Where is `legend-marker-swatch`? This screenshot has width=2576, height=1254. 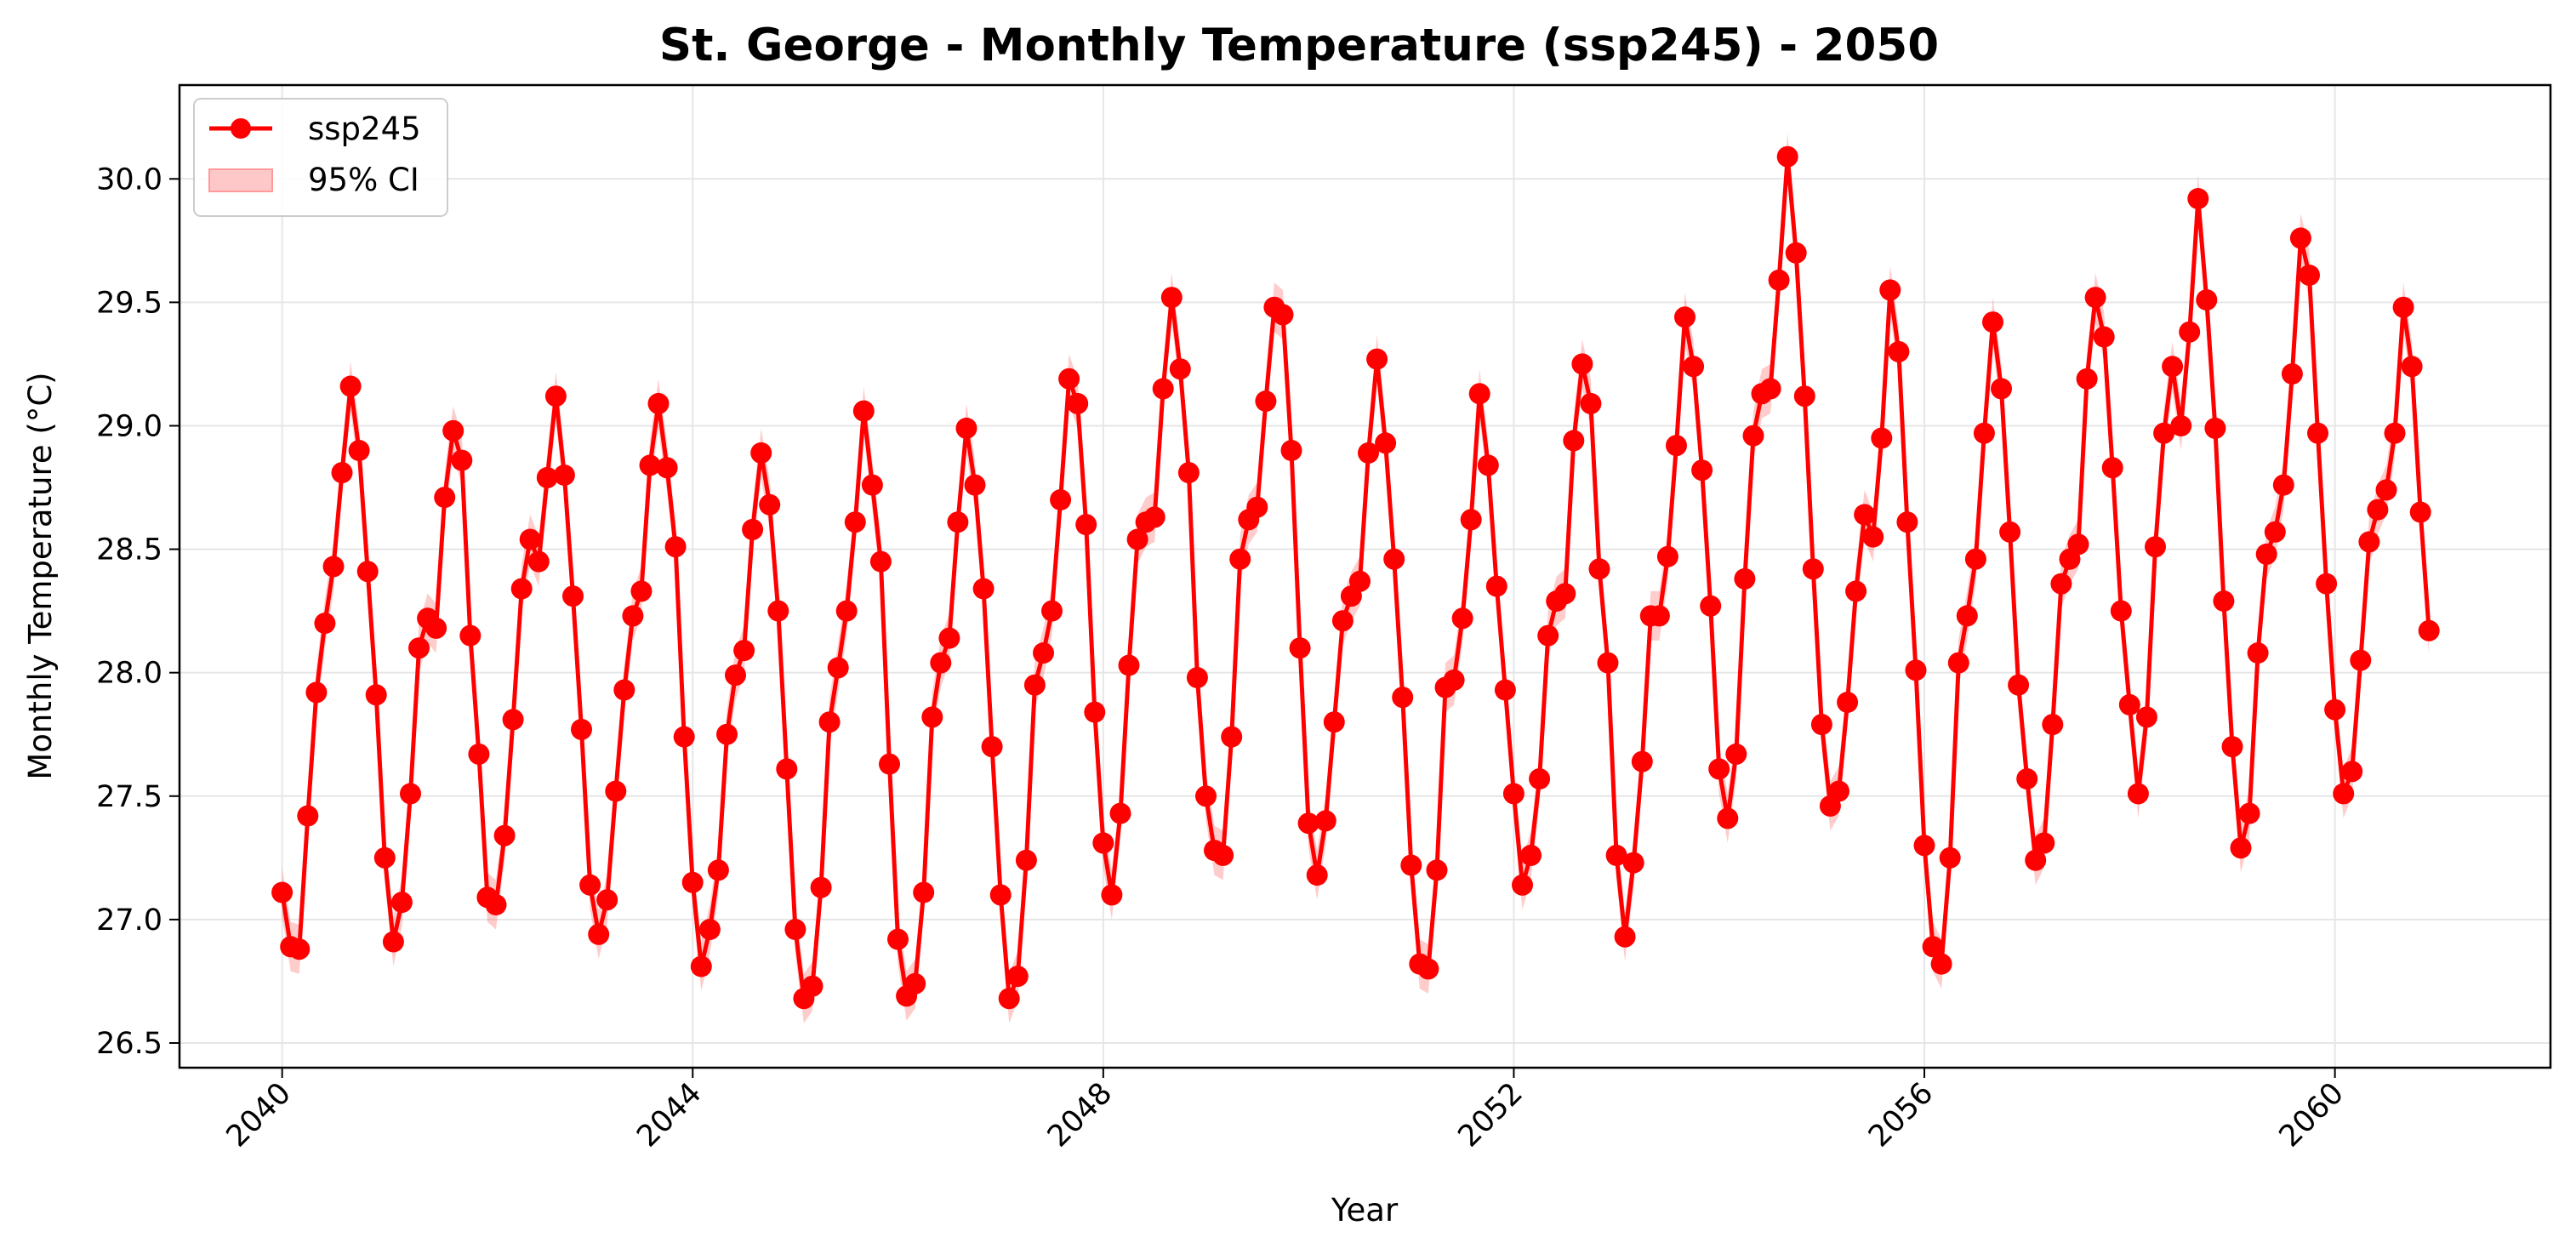 legend-marker-swatch is located at coordinates (241, 129).